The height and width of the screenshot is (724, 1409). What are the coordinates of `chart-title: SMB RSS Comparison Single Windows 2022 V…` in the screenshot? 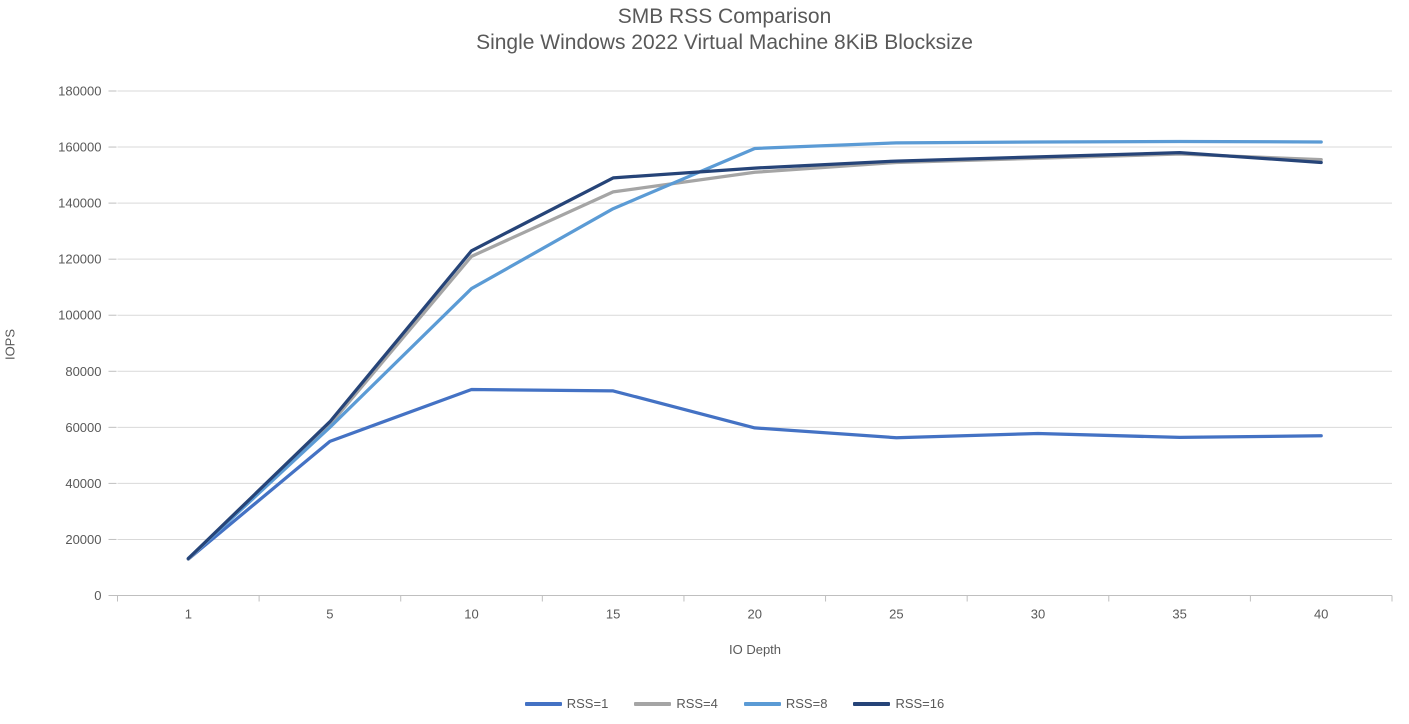 It's located at (724, 30).